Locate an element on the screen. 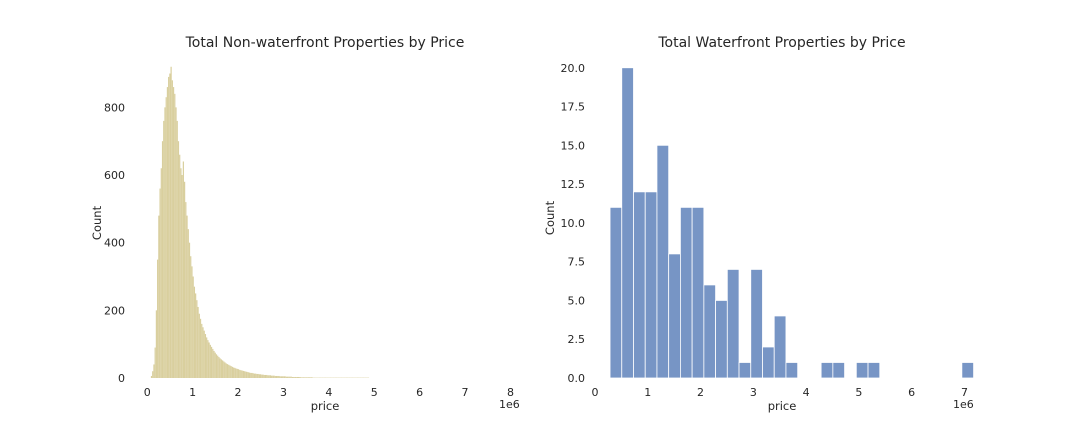 The width and height of the screenshot is (1080, 432). chart-right-y-tick-label: 7.5 is located at coordinates (577, 262).